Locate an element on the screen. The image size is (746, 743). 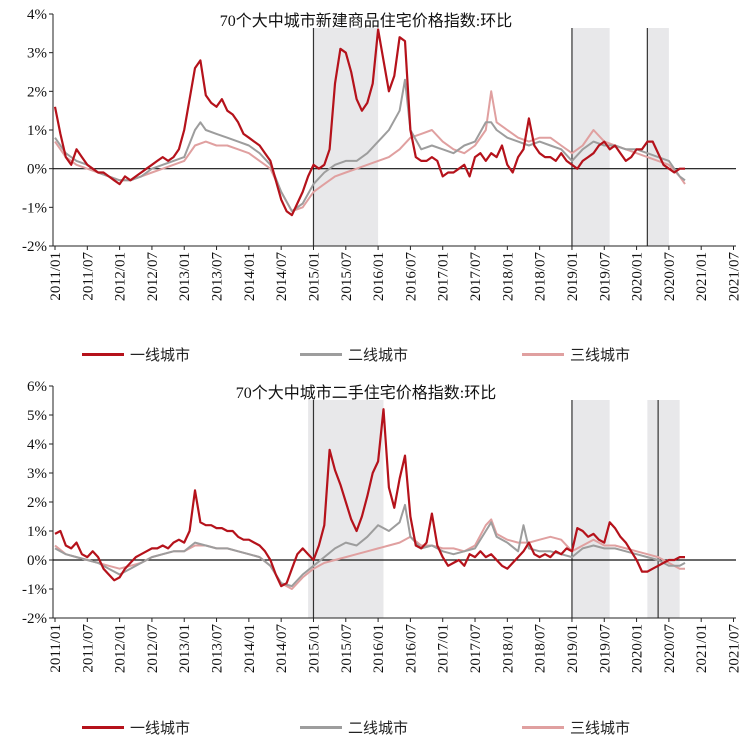
legend-top-tier1: 一线城市 is located at coordinates (136, 354).